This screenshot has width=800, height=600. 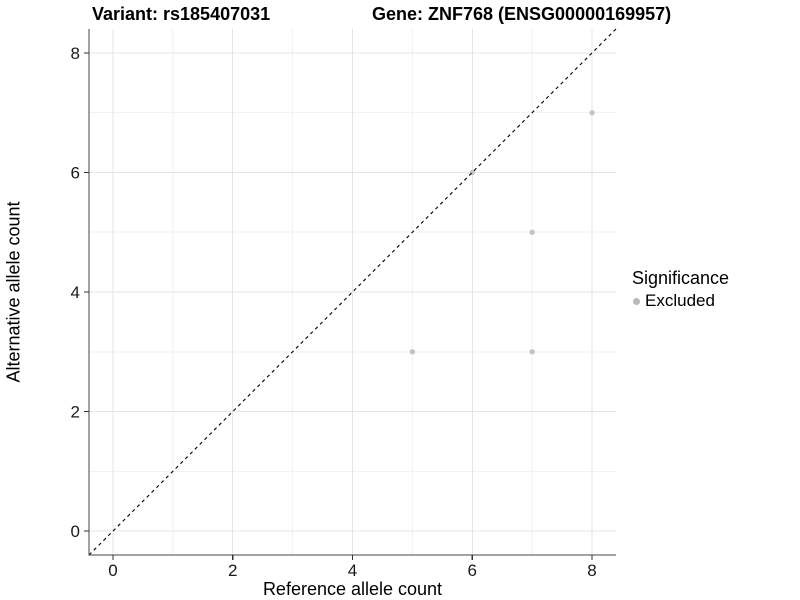 I want to click on legend-entry-label: Excluded, so click(x=680, y=300).